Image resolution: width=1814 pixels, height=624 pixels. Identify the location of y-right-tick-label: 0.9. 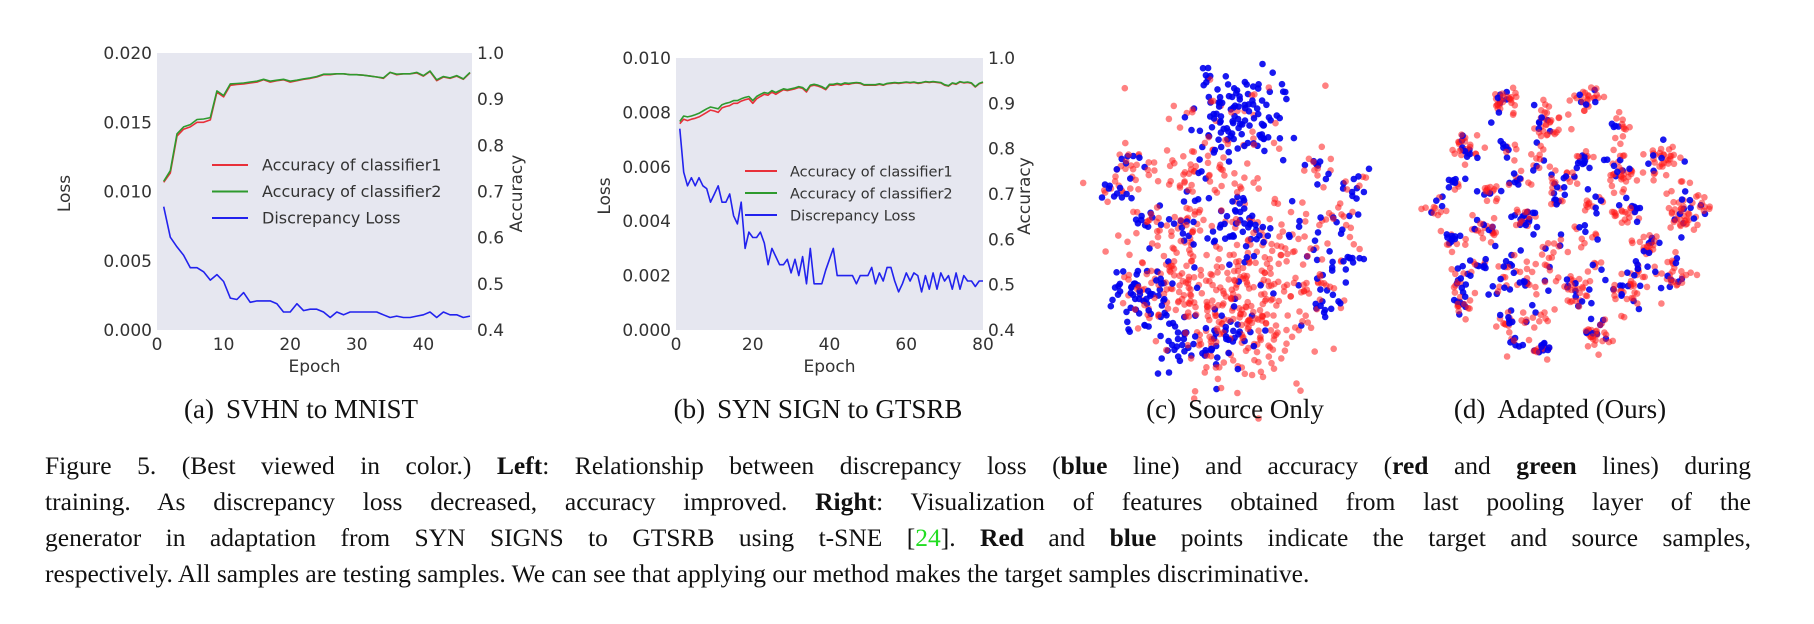
(490, 100).